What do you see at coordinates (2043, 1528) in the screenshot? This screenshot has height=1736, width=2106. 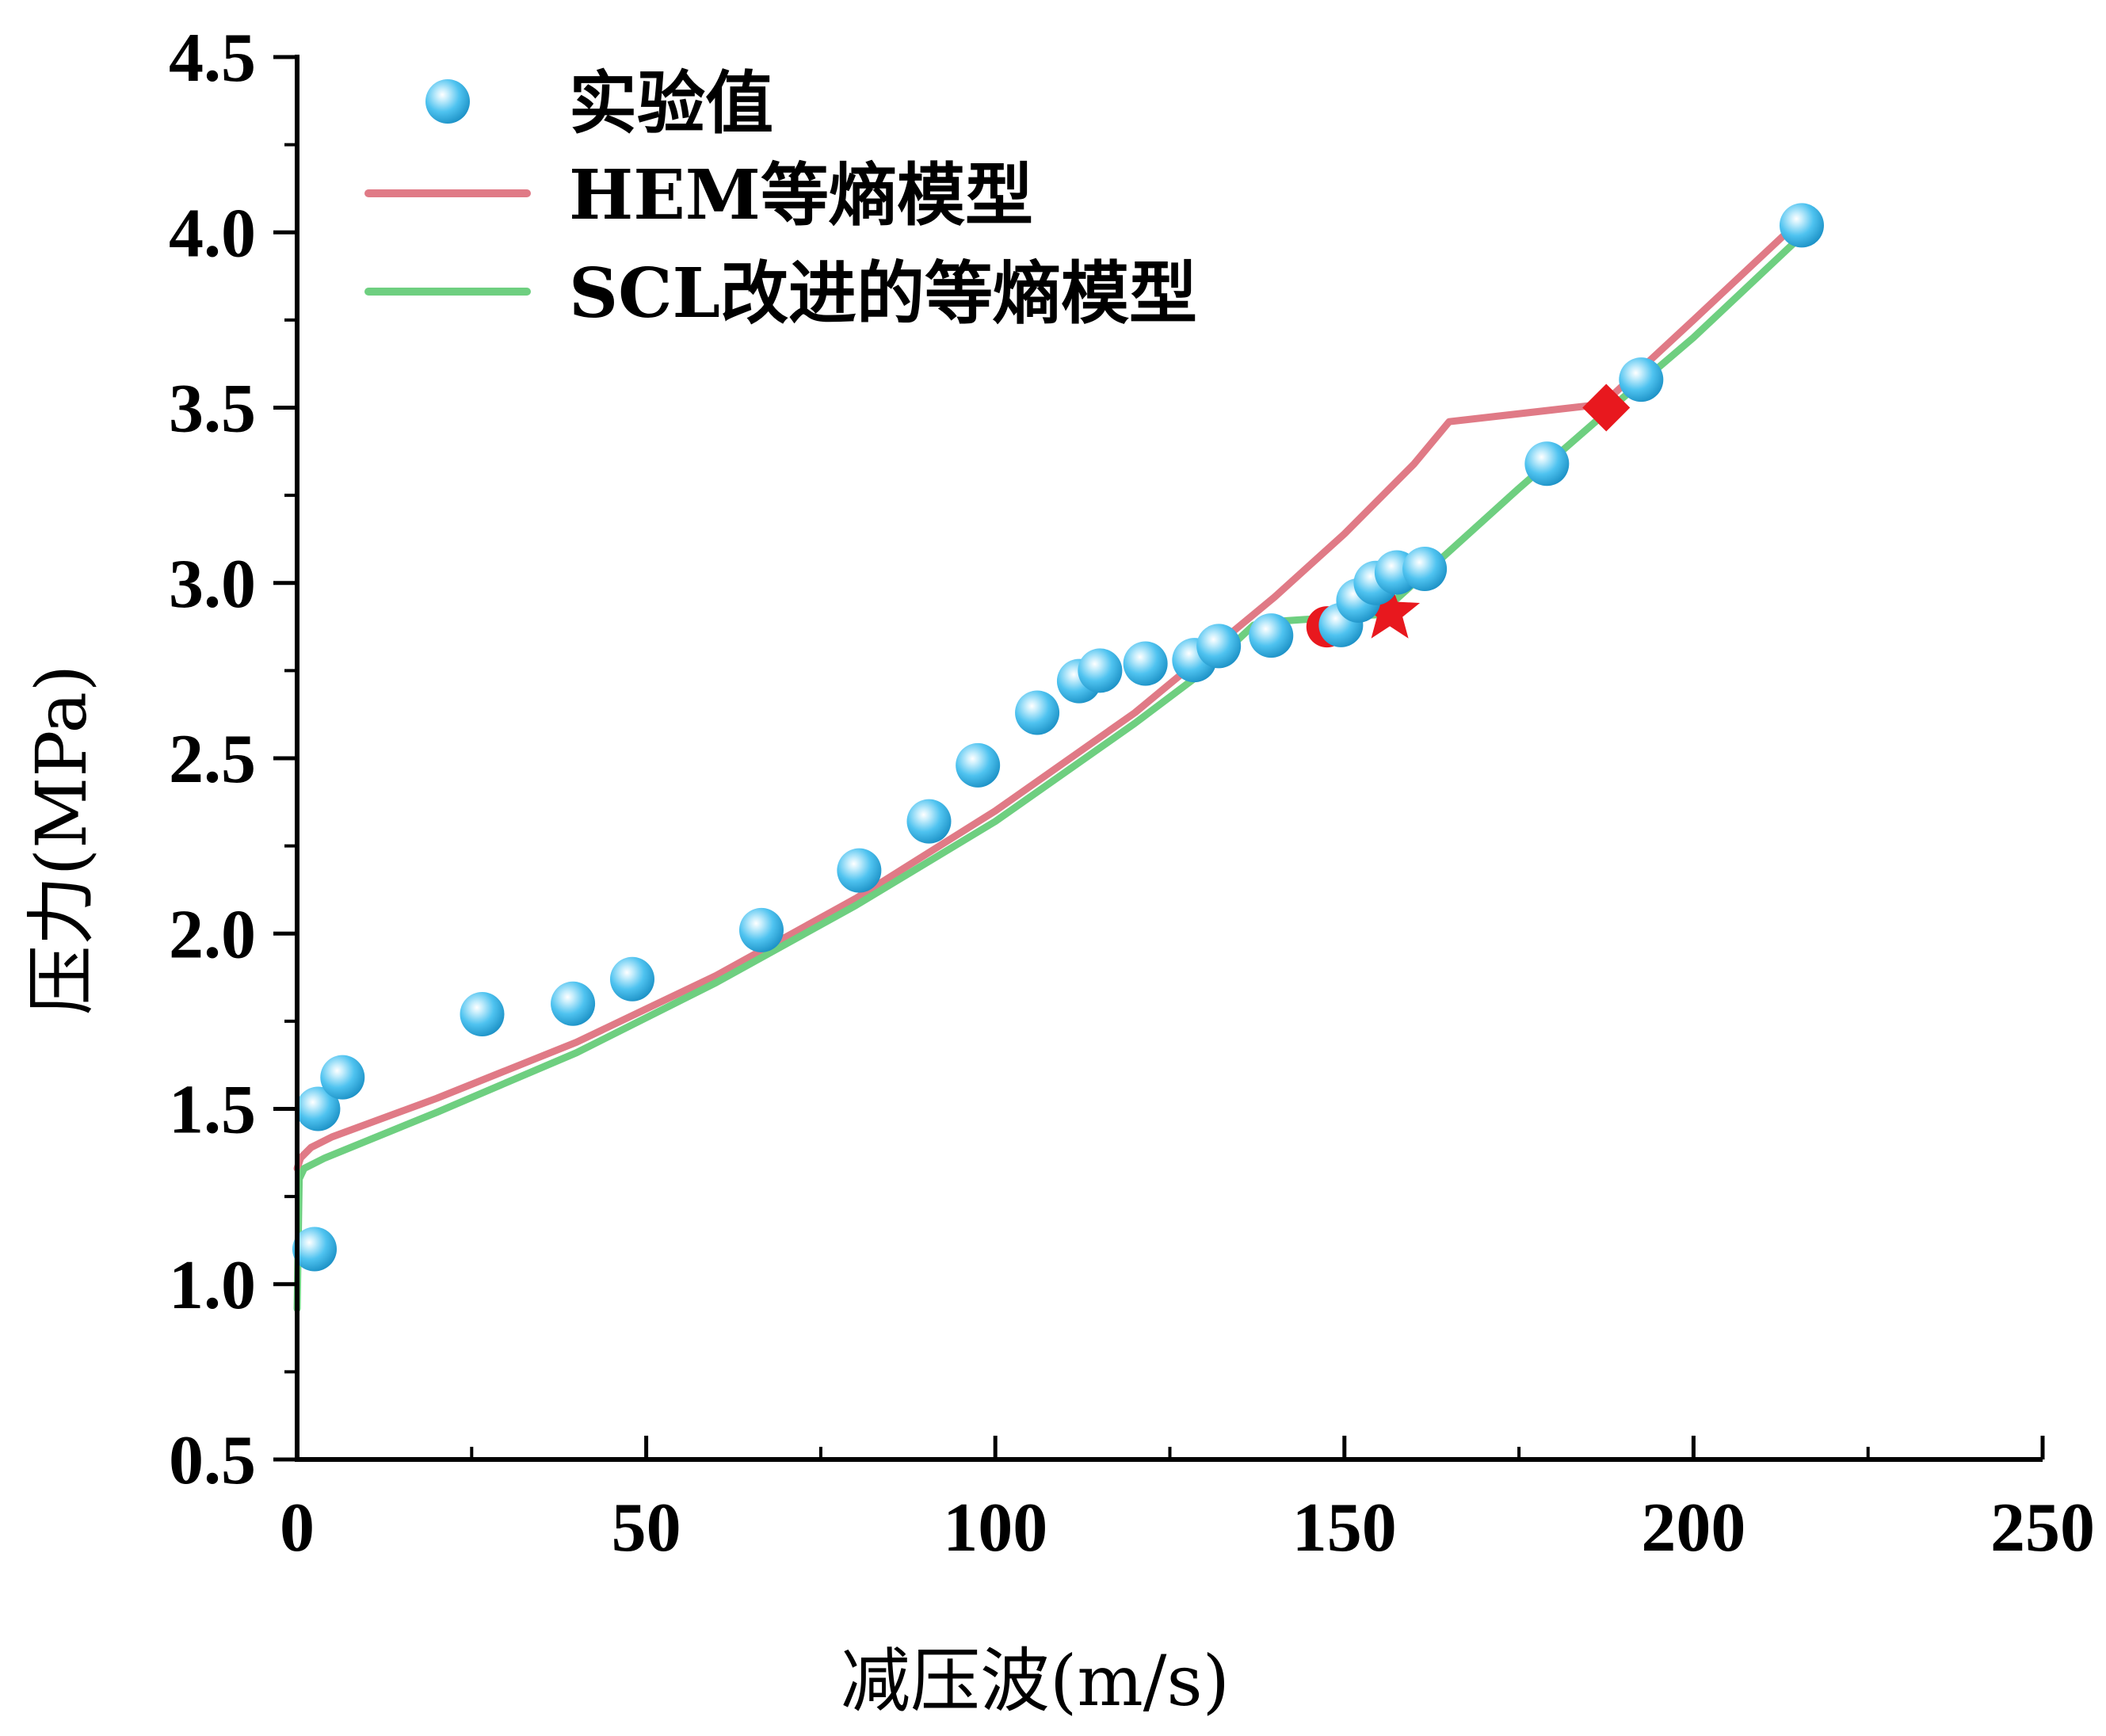 I see `x-tick-label: 250` at bounding box center [2043, 1528].